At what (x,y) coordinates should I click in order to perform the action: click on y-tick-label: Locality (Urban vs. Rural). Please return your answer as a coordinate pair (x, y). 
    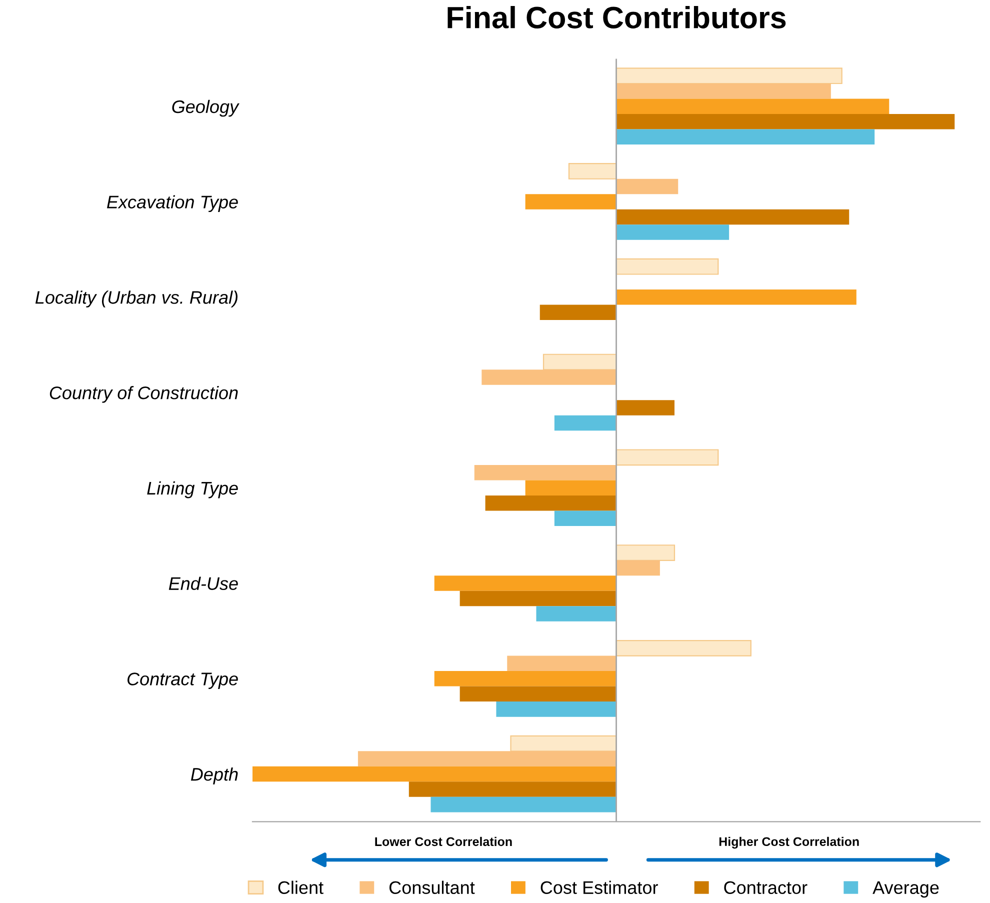
    Looking at the image, I should click on (136, 299).